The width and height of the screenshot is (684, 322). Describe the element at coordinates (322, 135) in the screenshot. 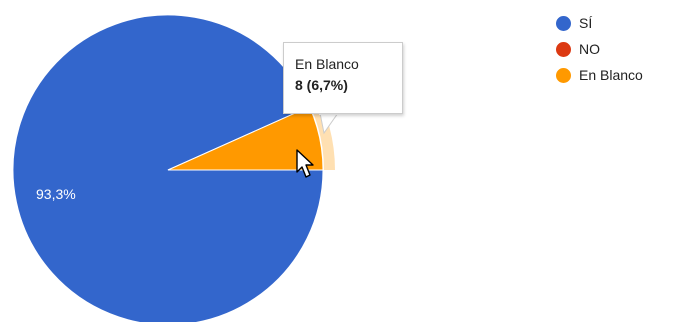

I see `pie-slice-halo-en-blanco` at that location.